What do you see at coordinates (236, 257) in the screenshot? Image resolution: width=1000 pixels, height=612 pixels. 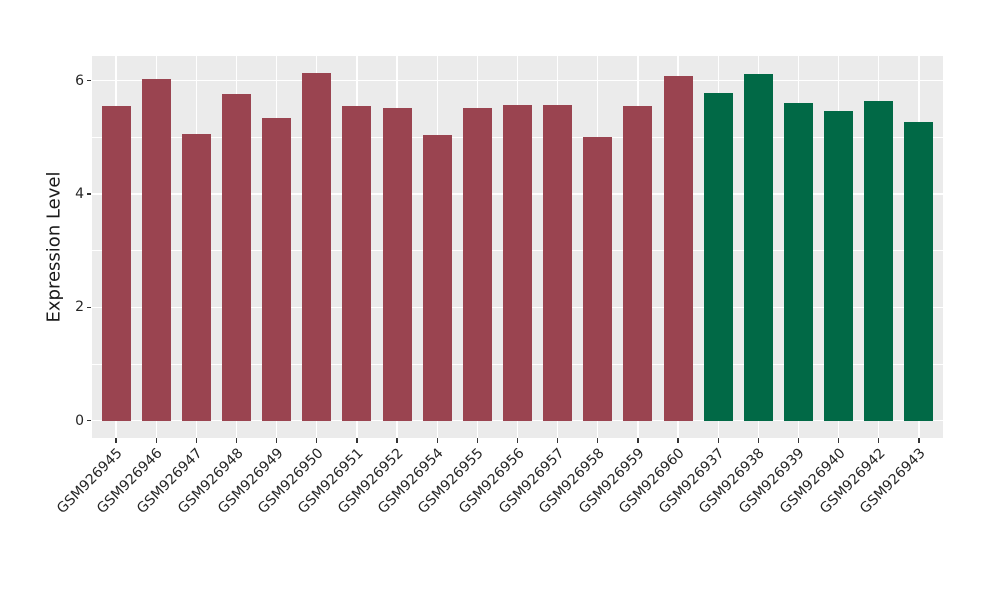 I see `bar-GSM926948` at bounding box center [236, 257].